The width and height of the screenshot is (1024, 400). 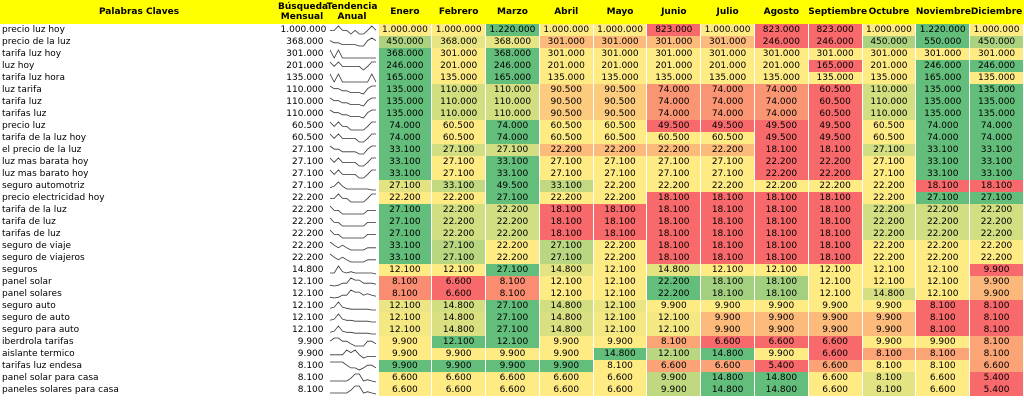 What do you see at coordinates (996, 66) in the screenshot?
I see `month-cell: 246.000` at bounding box center [996, 66].